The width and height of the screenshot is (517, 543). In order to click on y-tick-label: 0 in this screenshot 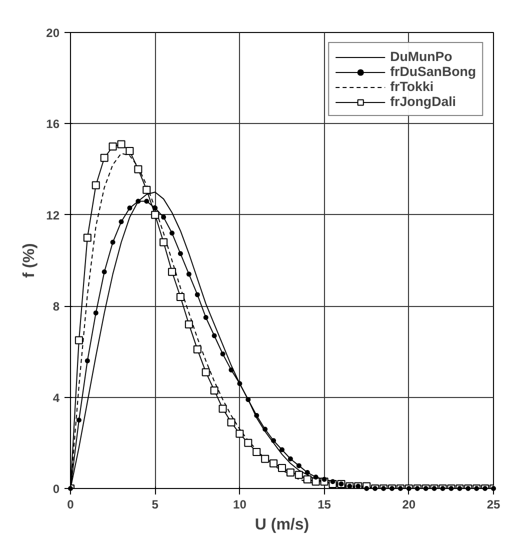, I will do `click(56, 489)`.